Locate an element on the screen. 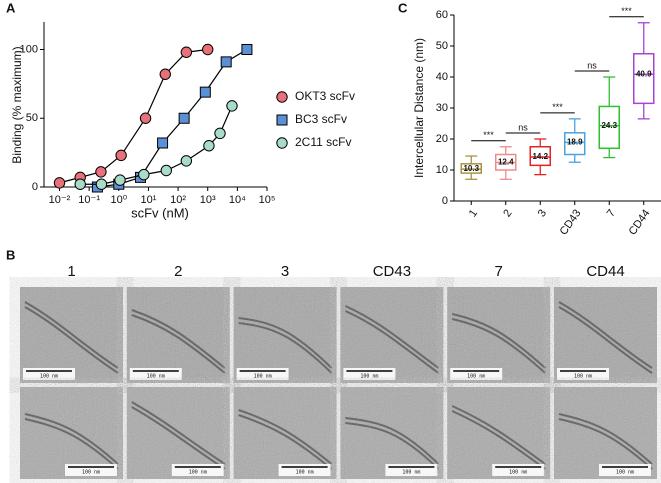 Image resolution: width=661 pixels, height=483 pixels. x-tick-label: 10³ is located at coordinates (208, 200).